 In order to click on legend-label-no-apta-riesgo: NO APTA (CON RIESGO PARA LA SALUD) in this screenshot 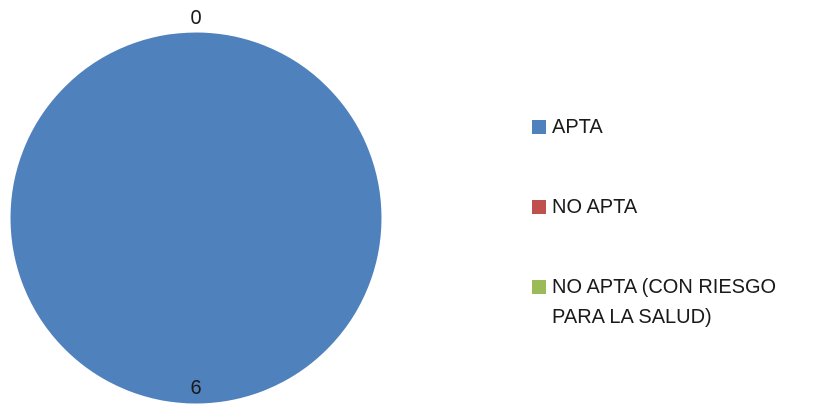, I will do `click(664, 302)`.